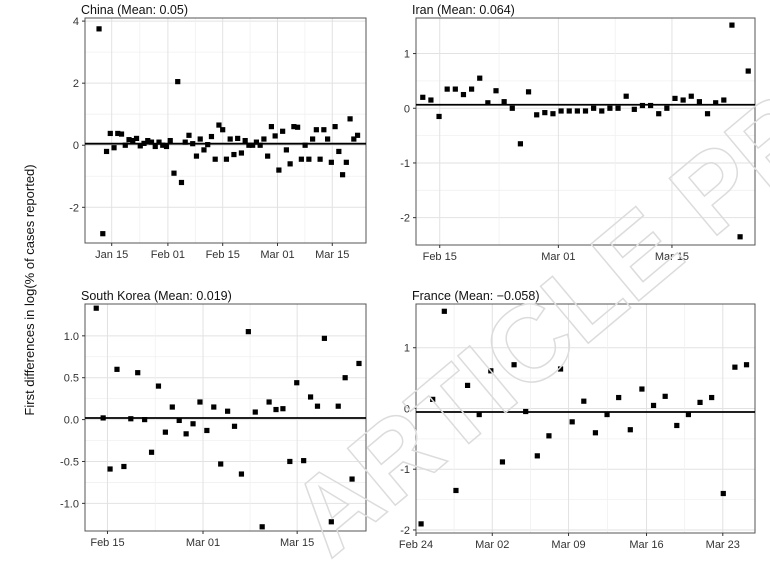  Describe the element at coordinates (71, 379) in the screenshot. I see `y-tick-label: 0.5` at that location.